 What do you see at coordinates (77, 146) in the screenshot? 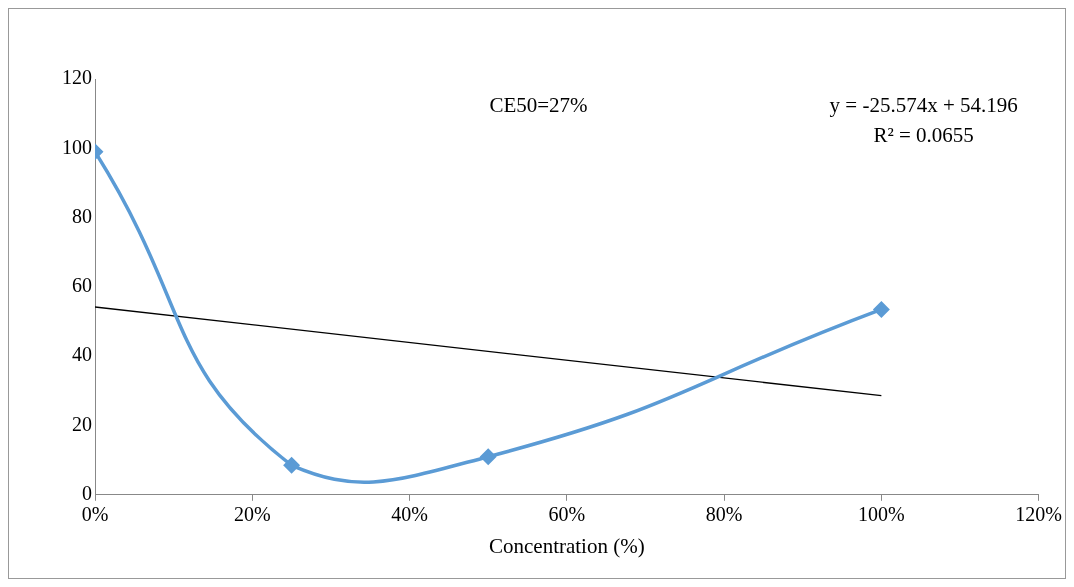
I see `y-tick-label: 100` at bounding box center [77, 146].